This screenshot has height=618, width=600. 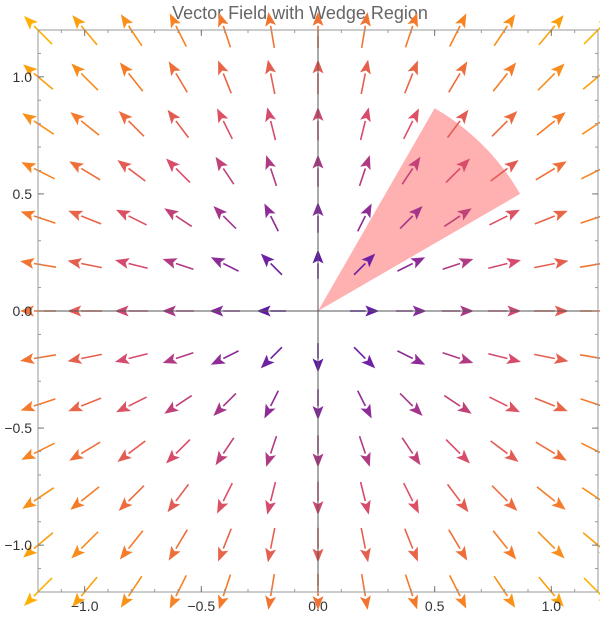 What do you see at coordinates (18, 428) in the screenshot?
I see `y-tick-label: −0.5` at bounding box center [18, 428].